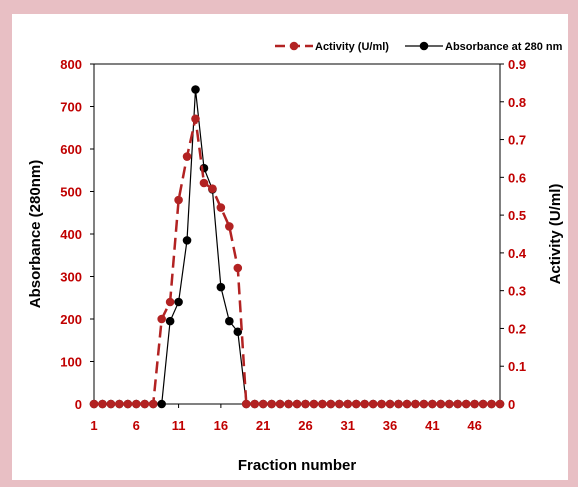 Image resolution: width=578 pixels, height=487 pixels. I want to click on right-tick-label: 0.3, so click(517, 291).